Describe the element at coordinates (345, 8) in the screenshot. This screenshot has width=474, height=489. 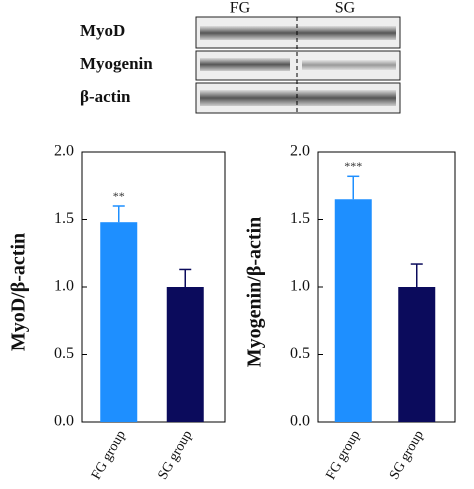
I see `lane-label: SG` at that location.